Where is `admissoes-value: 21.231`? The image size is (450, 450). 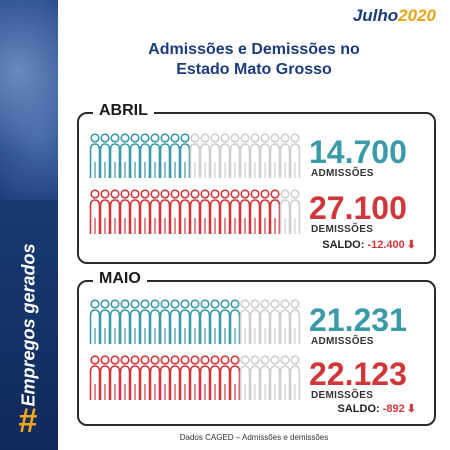
admissoes-value: 21.231 is located at coordinates (358, 320).